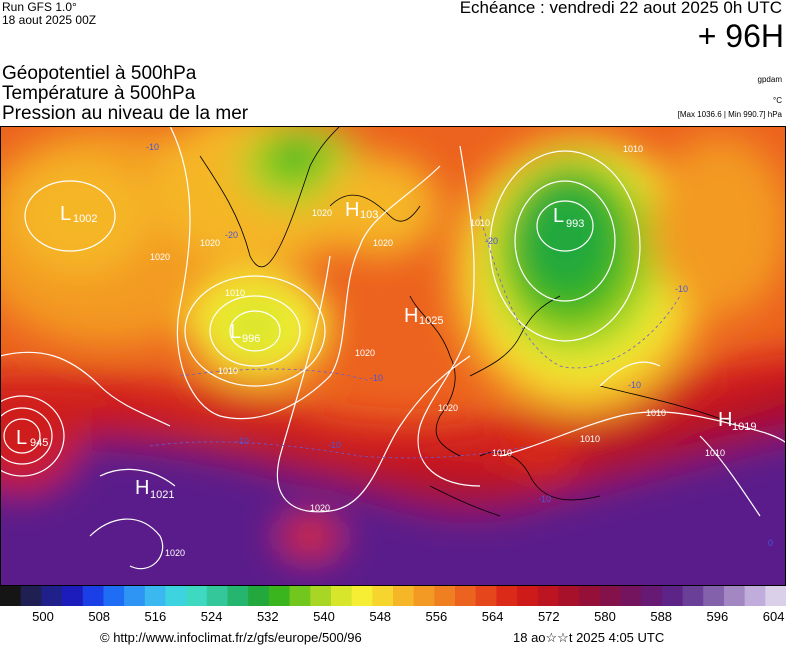  What do you see at coordinates (544, 499) in the screenshot?
I see `temp-label-4: -10` at bounding box center [544, 499].